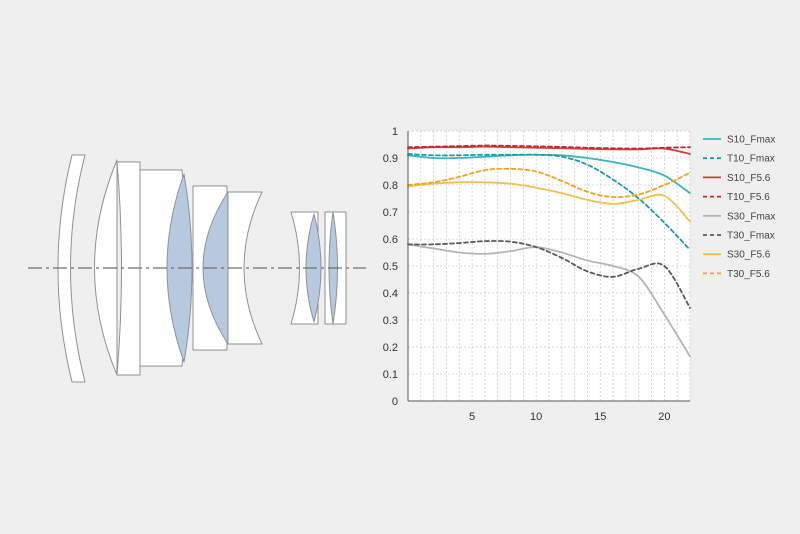 This screenshot has width=800, height=534. What do you see at coordinates (390, 186) in the screenshot?
I see `y-tick-label-8: 0.8` at bounding box center [390, 186].